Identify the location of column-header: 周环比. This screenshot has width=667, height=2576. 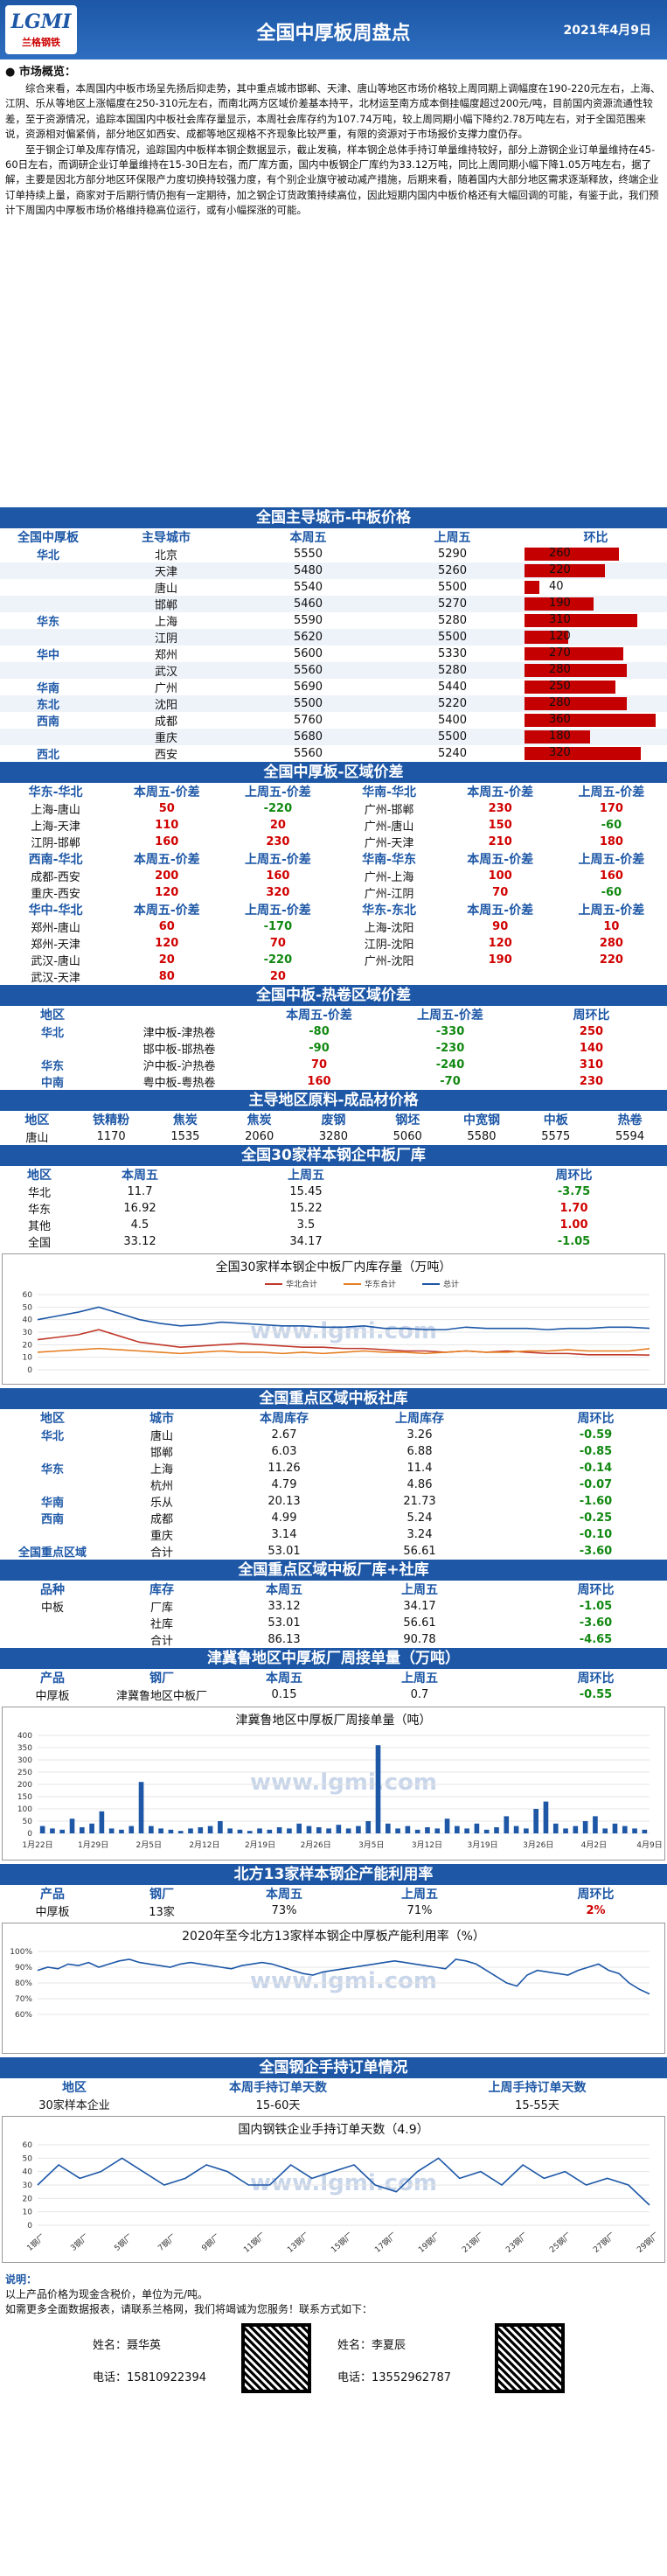
(574, 1176).